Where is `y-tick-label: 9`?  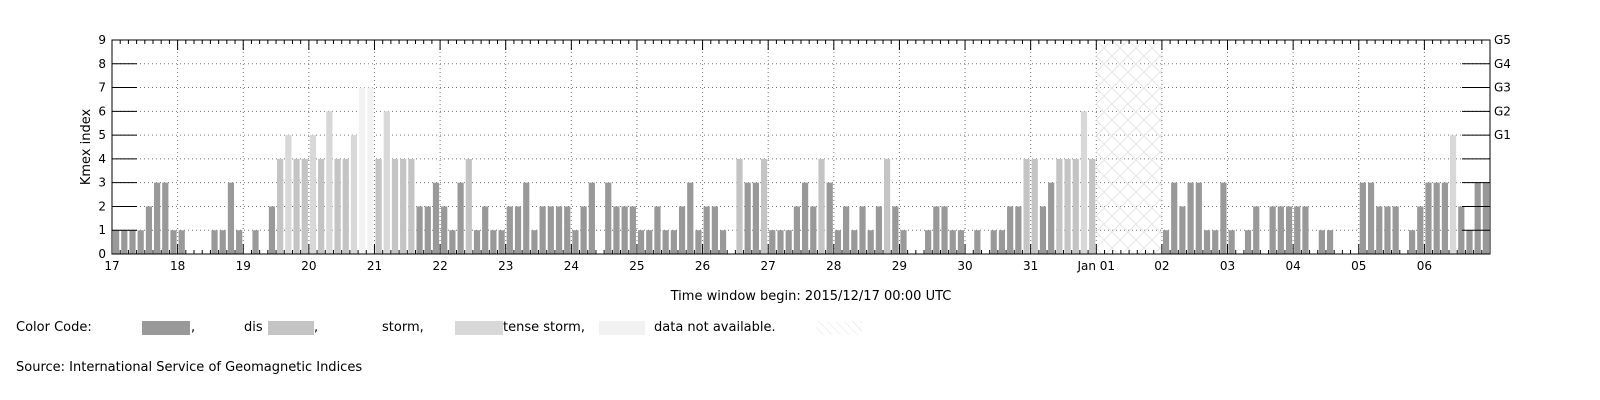
y-tick-label: 9 is located at coordinates (102, 40).